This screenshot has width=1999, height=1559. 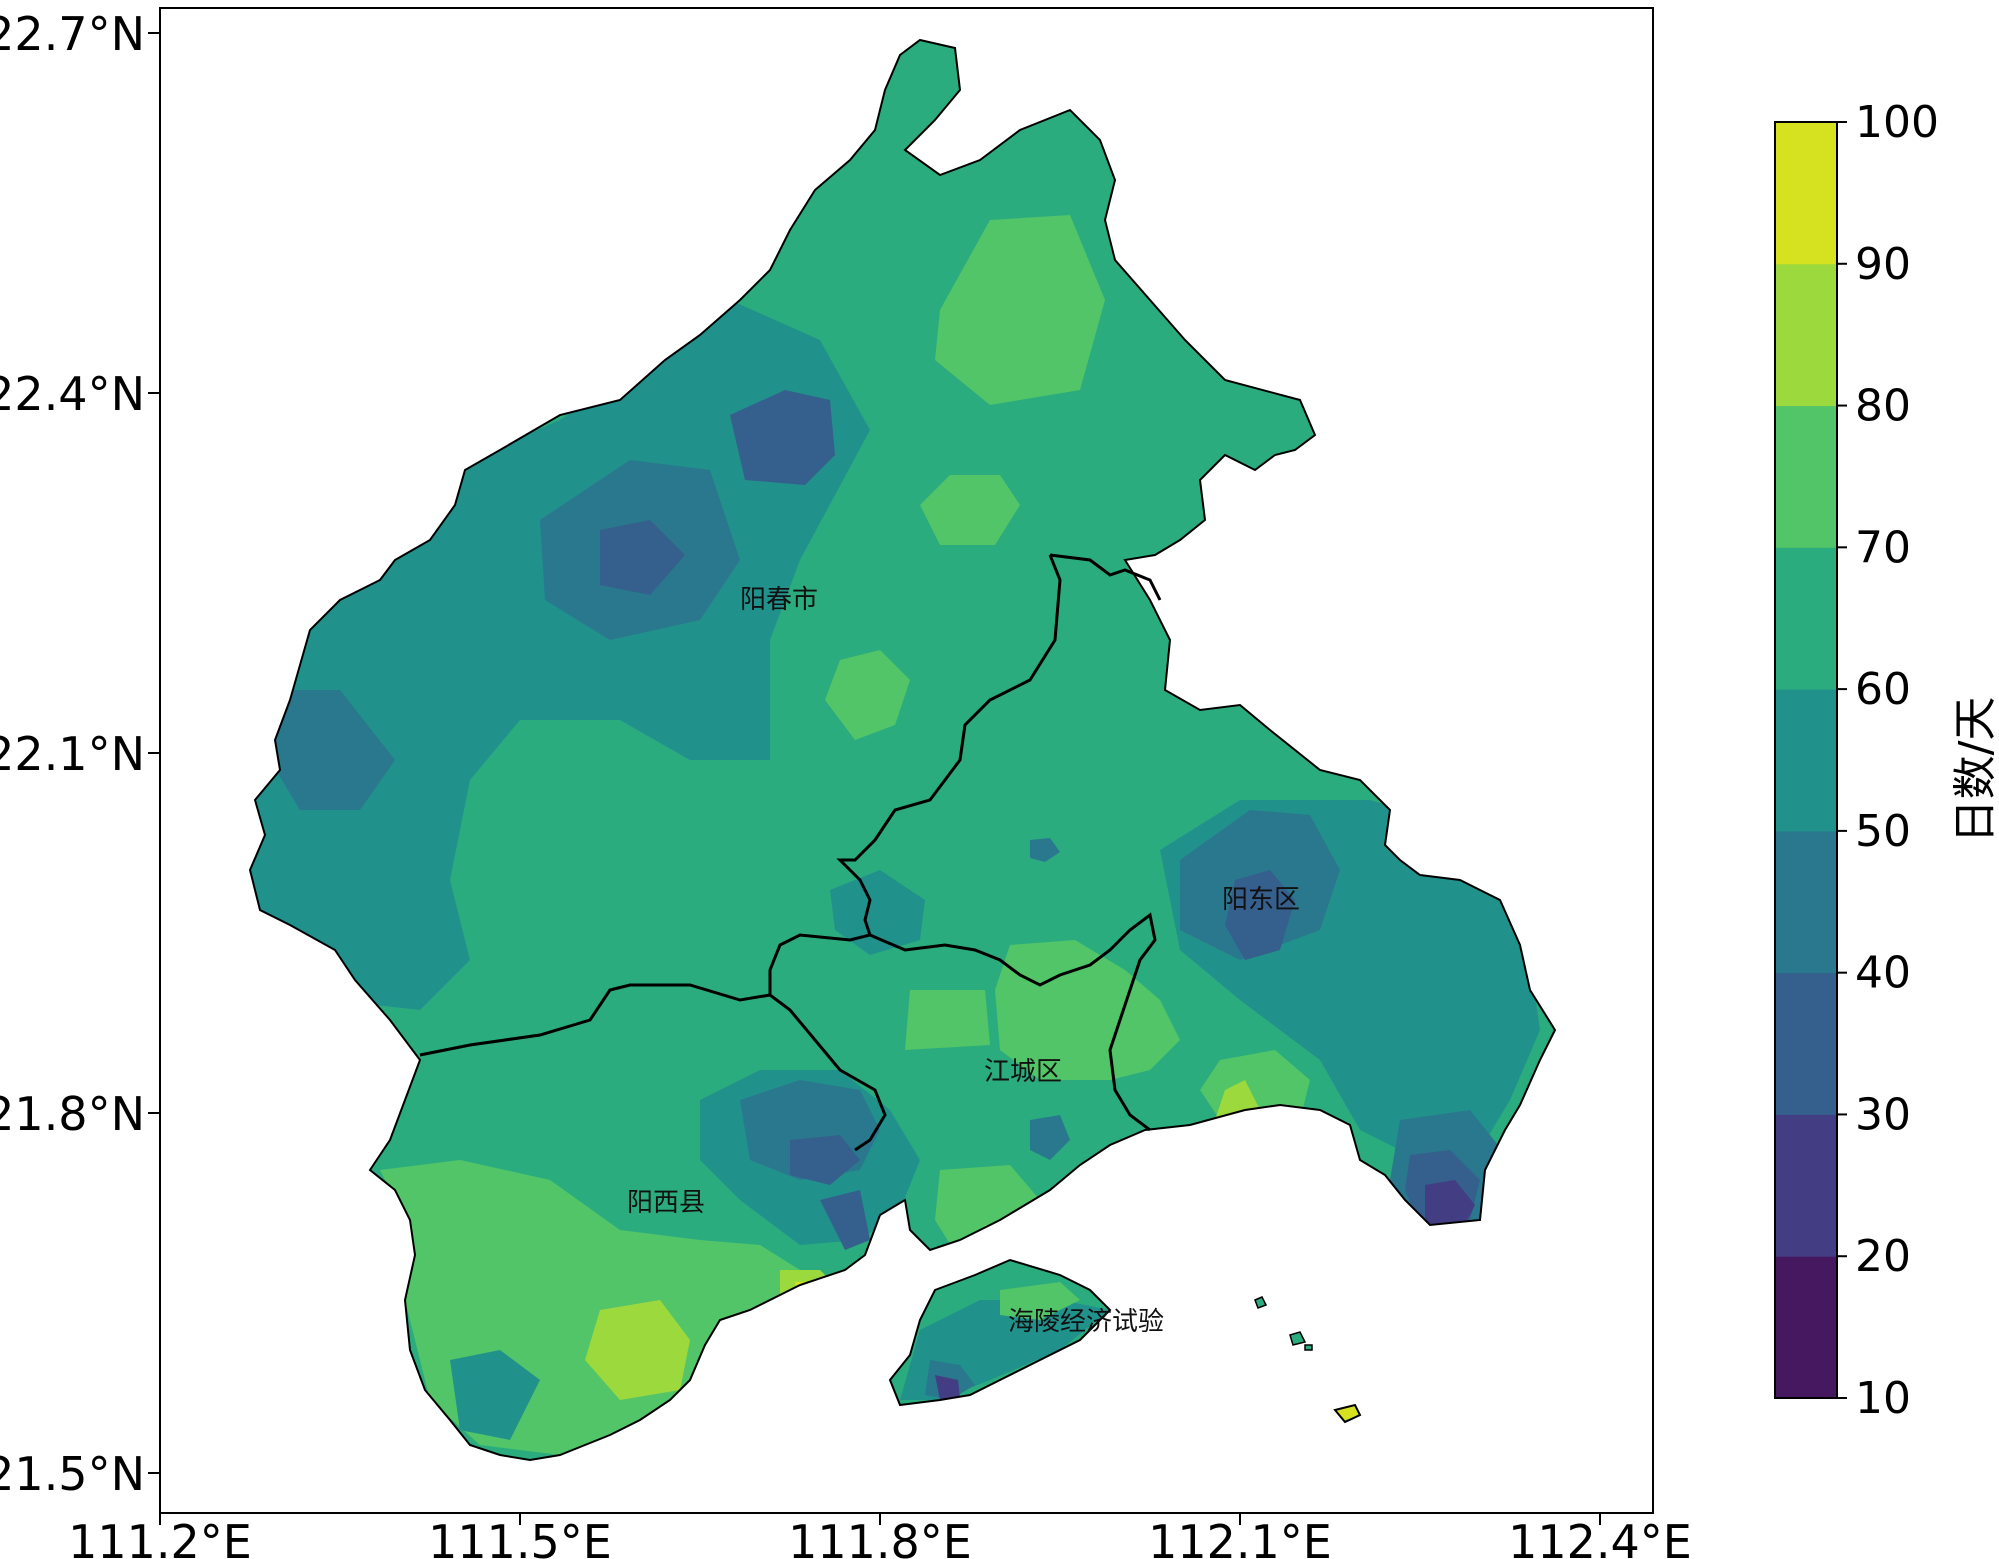 What do you see at coordinates (1897, 122) in the screenshot?
I see `colorbar-tick-label: 100` at bounding box center [1897, 122].